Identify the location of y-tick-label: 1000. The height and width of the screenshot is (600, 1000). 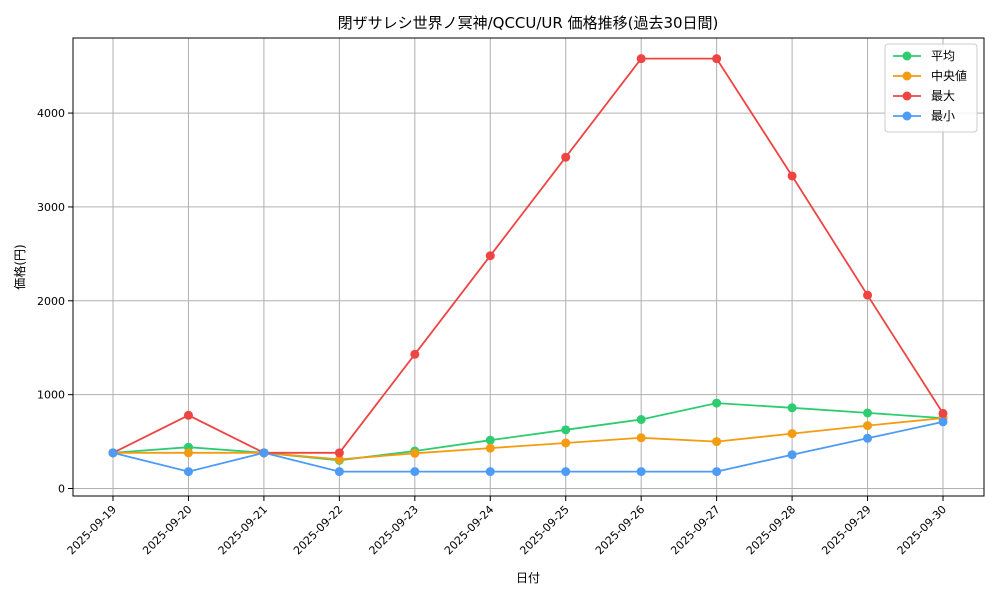
(51, 395).